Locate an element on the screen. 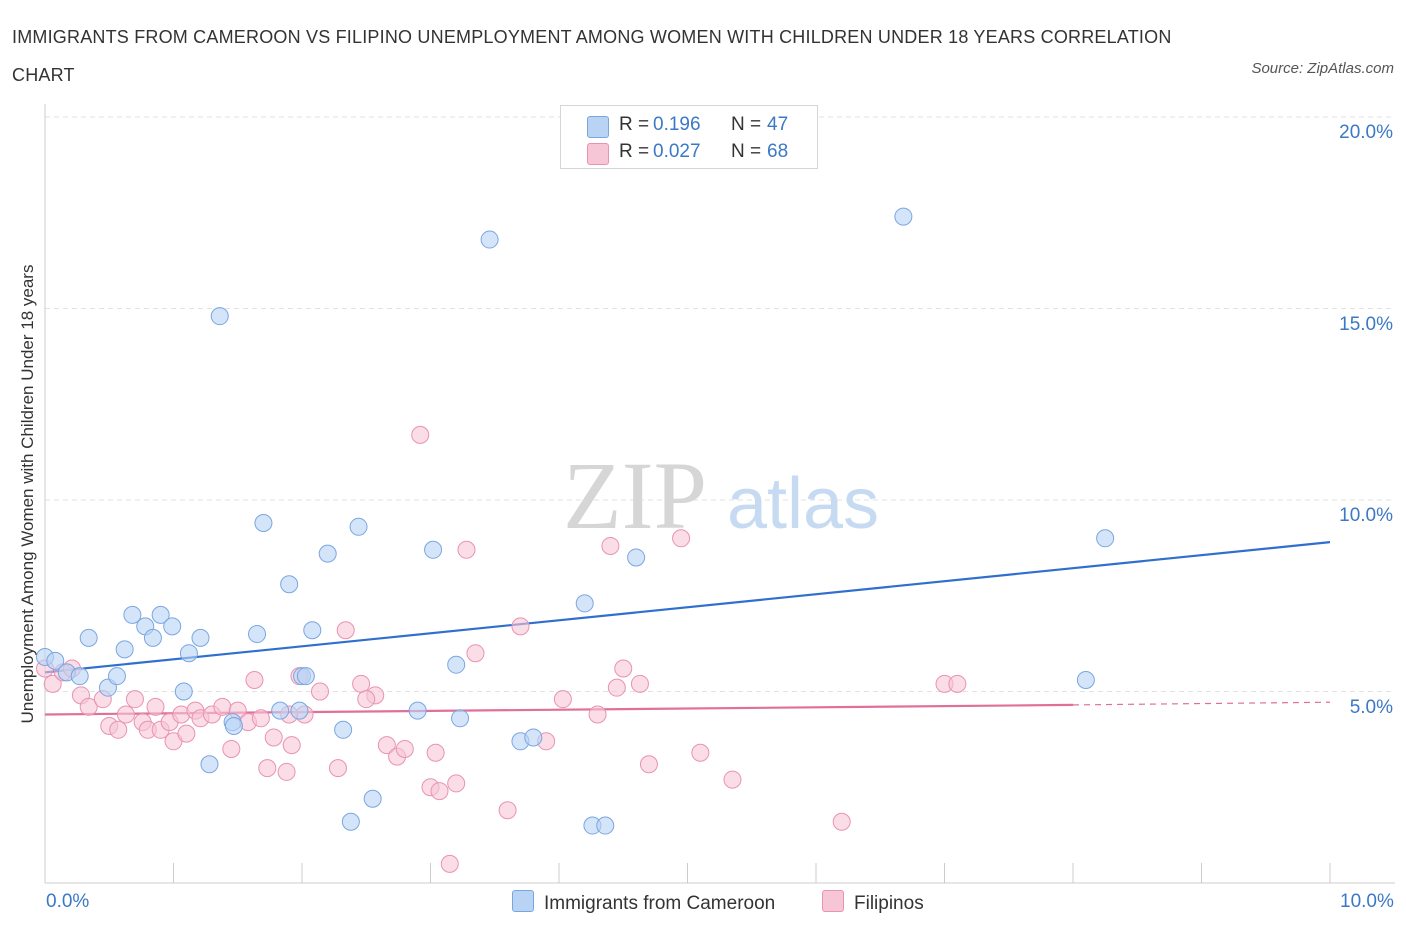  legend-r-value-pink: 0.027 is located at coordinates (677, 151).